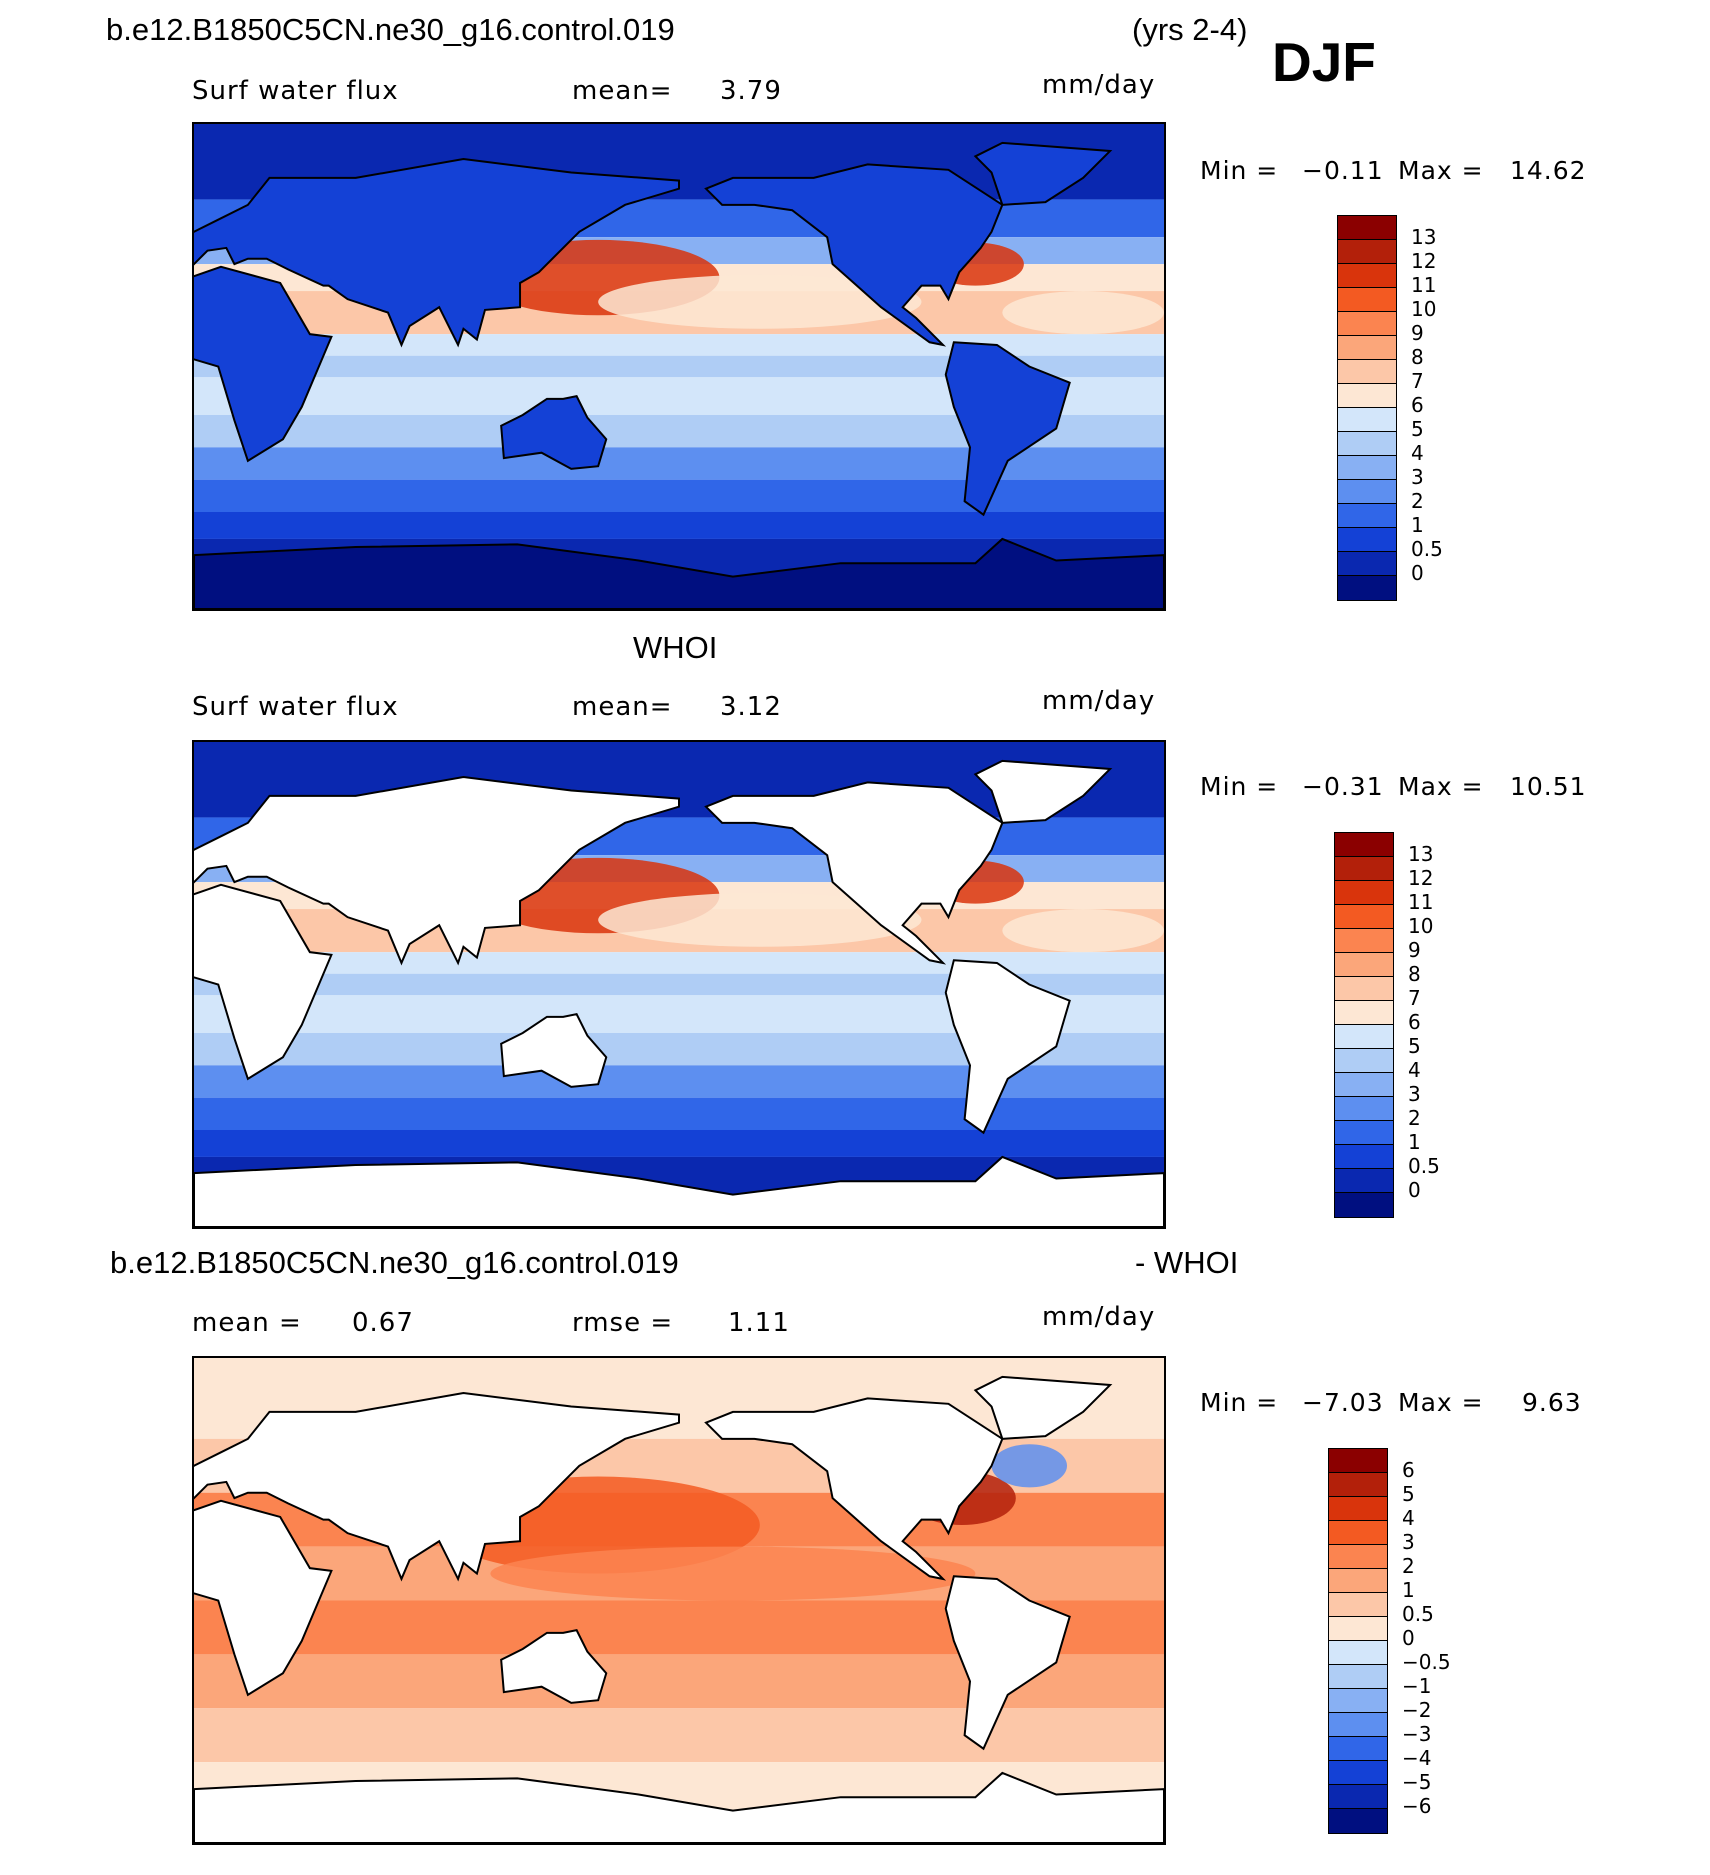 The image size is (1710, 1875). Describe the element at coordinates (1417, 1734) in the screenshot. I see `colorbar-tick-label: −3` at that location.